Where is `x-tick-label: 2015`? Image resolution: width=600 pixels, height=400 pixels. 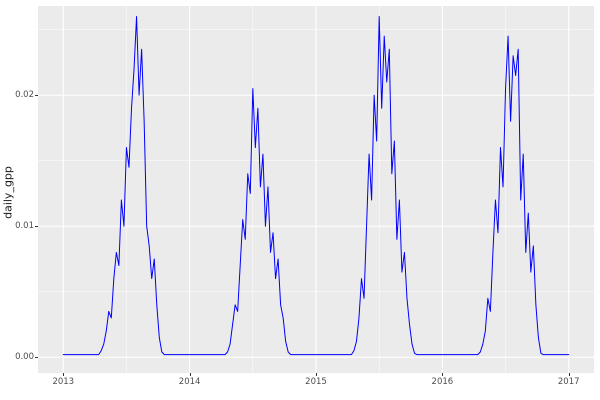 x-tick-label: 2015 is located at coordinates (316, 382).